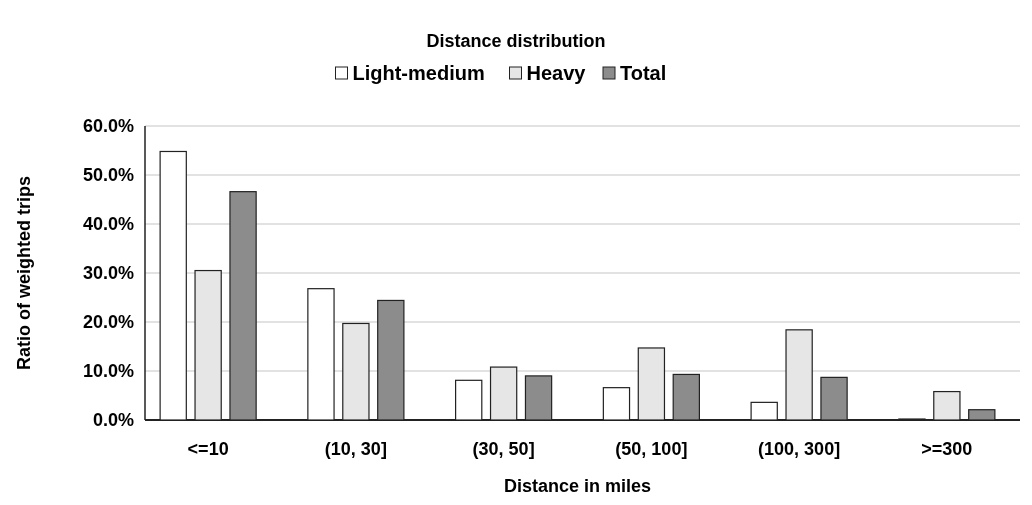 Image resolution: width=1032 pixels, height=505 pixels. What do you see at coordinates (24, 273) in the screenshot?
I see `y-axis-title: Ratio of weighted trips` at bounding box center [24, 273].